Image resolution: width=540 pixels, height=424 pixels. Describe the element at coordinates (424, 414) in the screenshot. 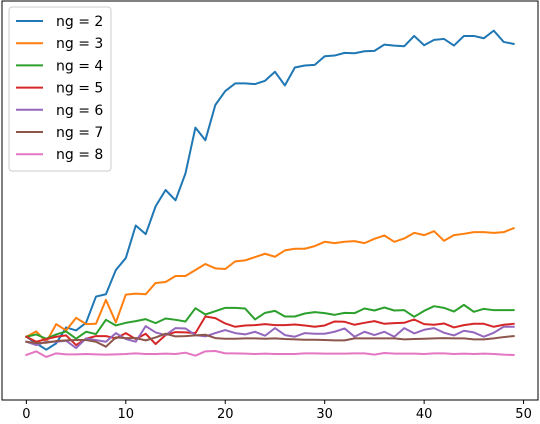

I see `x-tick-label: 40` at that location.